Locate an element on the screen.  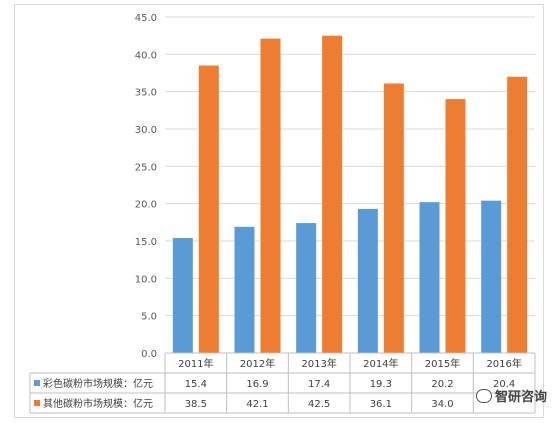
watermark-text: 智研咨询 is located at coordinates (521, 397).